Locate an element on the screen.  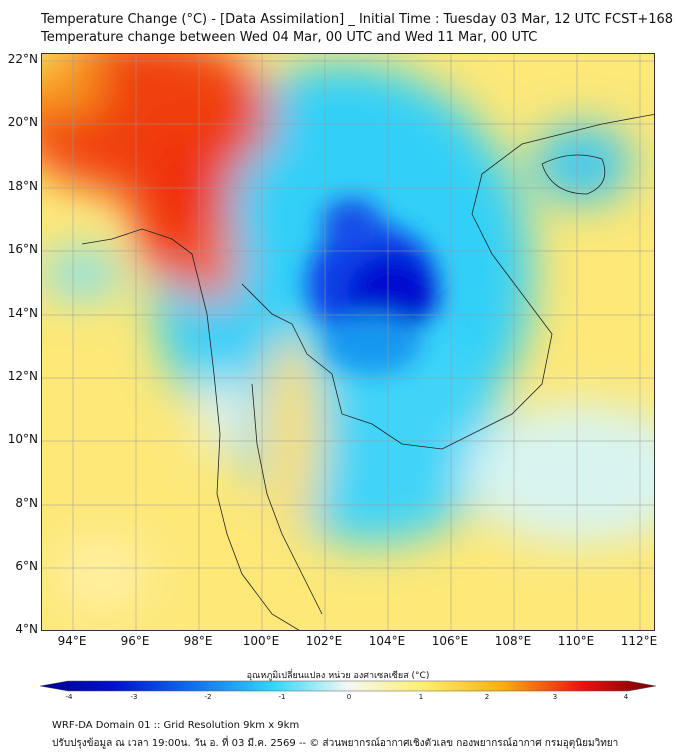
lat-label: 12°N is located at coordinates (22, 376).